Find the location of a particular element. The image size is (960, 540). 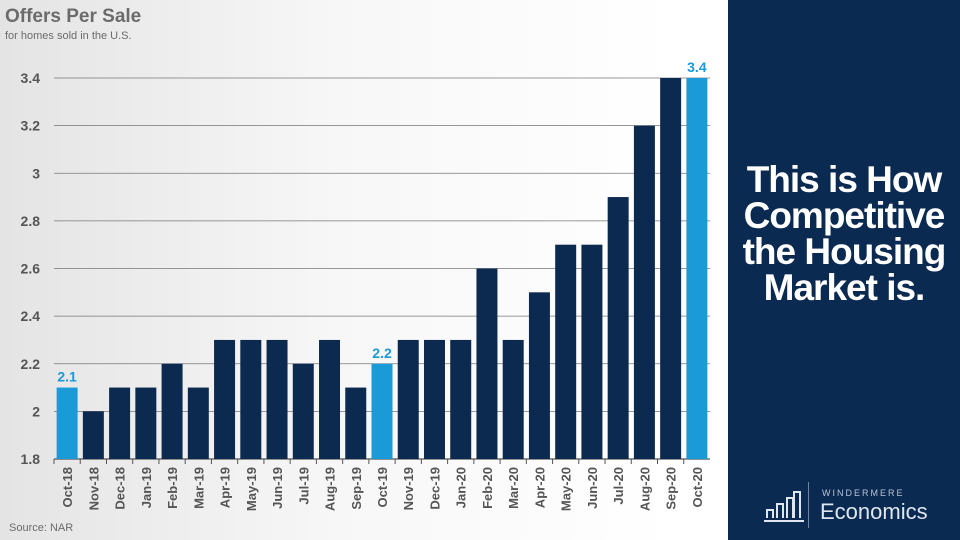

y-tick-label: 3.4 is located at coordinates (31, 78).